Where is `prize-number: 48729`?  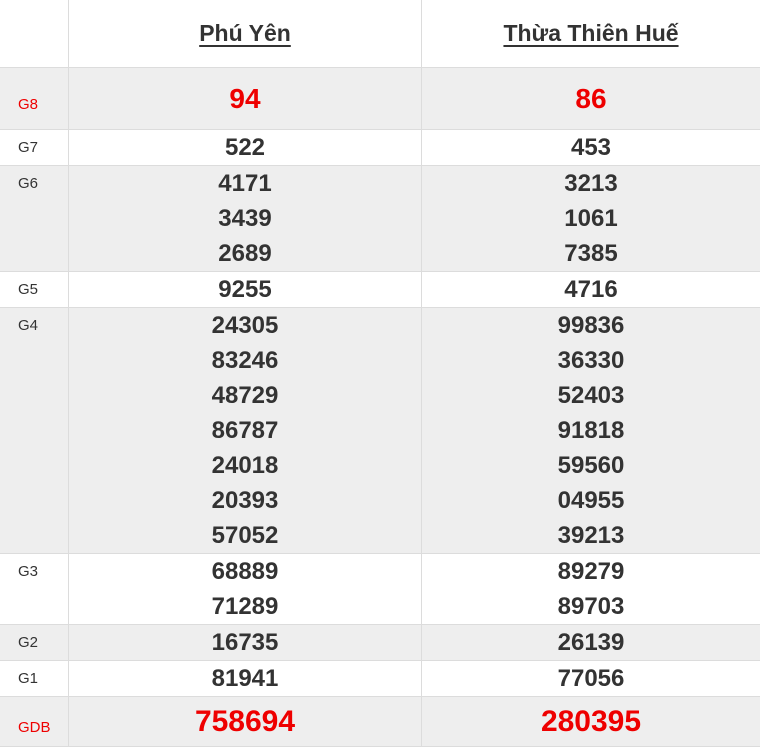 prize-number: 48729 is located at coordinates (245, 395).